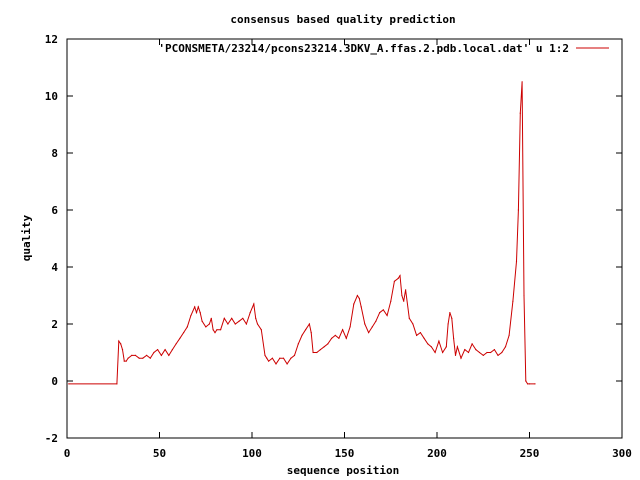  I want to click on y-tick-label: 0, so click(54, 381).